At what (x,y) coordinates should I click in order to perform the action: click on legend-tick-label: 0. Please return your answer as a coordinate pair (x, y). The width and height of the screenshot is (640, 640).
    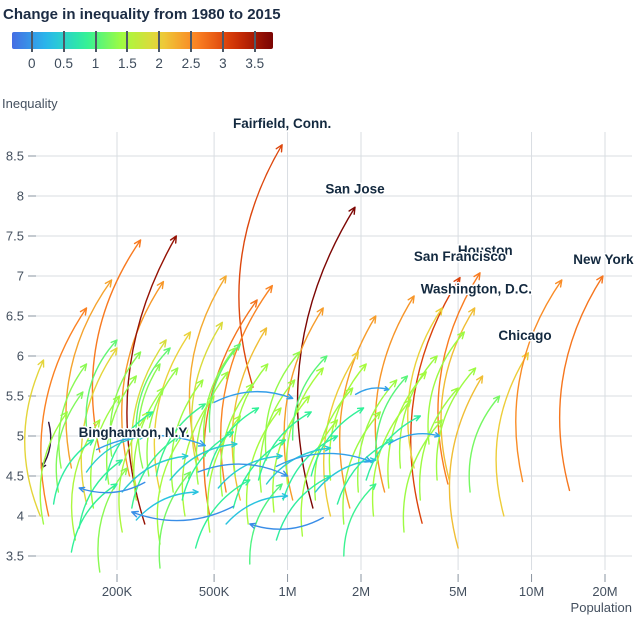
    Looking at the image, I should click on (32, 63).